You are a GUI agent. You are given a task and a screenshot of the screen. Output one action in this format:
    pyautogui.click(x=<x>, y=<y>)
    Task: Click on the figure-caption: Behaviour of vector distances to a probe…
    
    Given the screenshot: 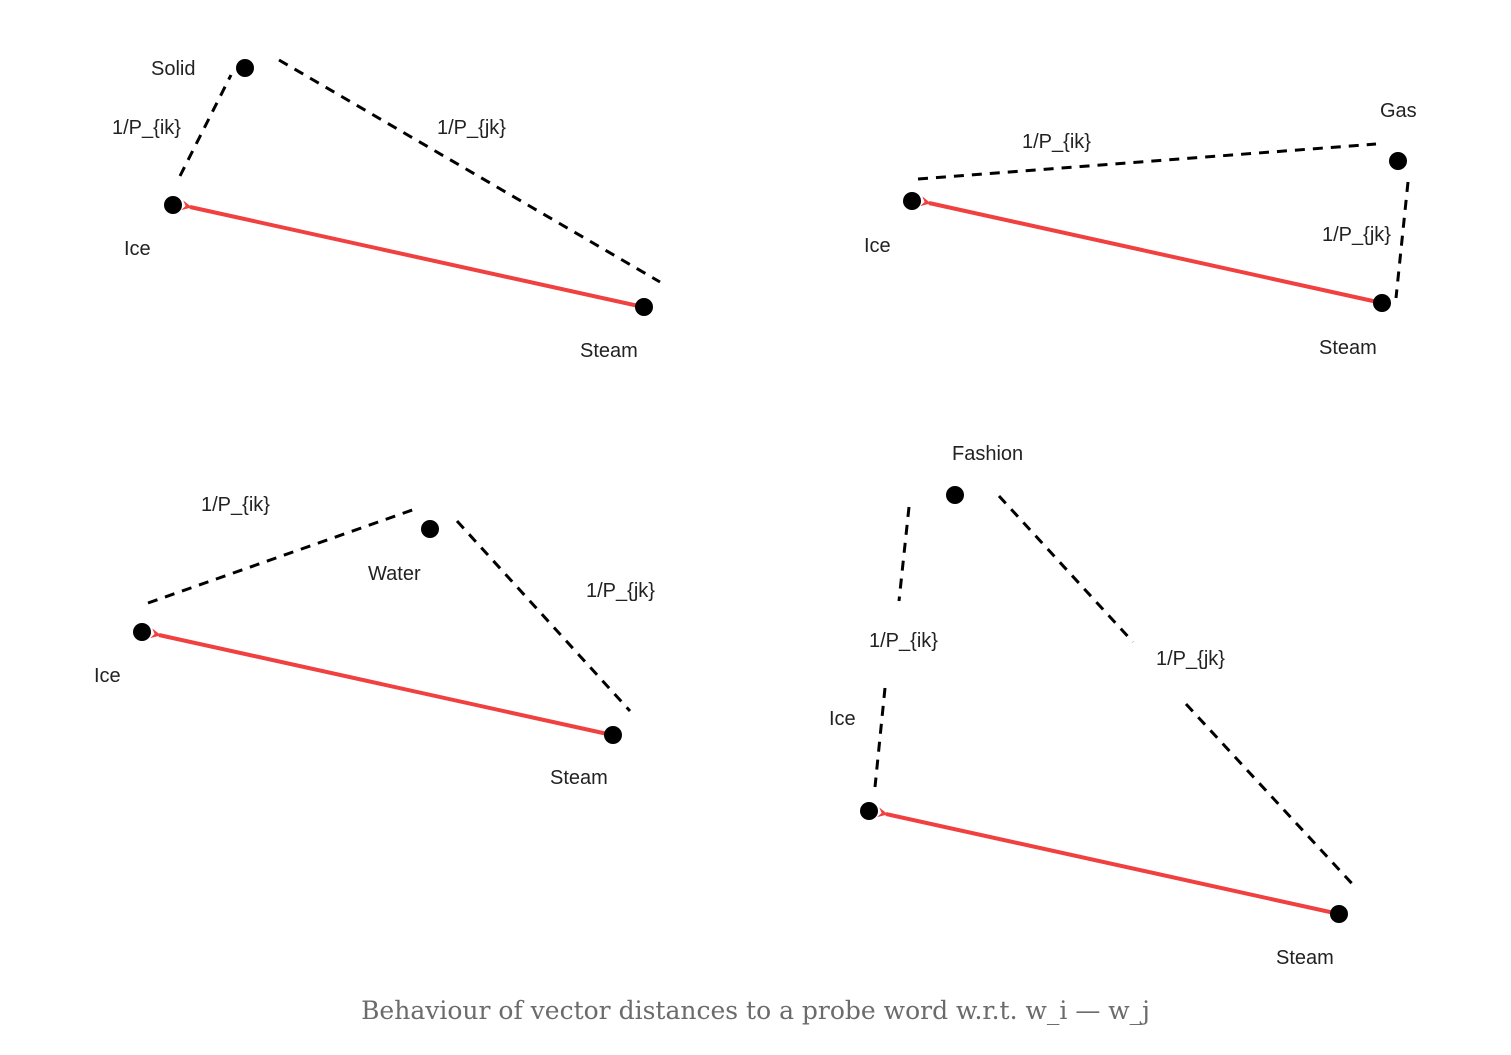 What is the action you would take?
    pyautogui.click(x=755, y=1010)
    